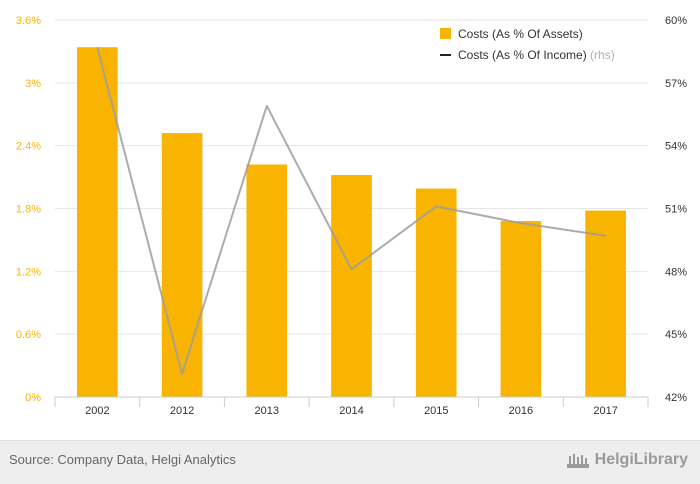 This screenshot has height=484, width=700. I want to click on source-text: Source: Company Data, Helgi Analytics, so click(122, 459).